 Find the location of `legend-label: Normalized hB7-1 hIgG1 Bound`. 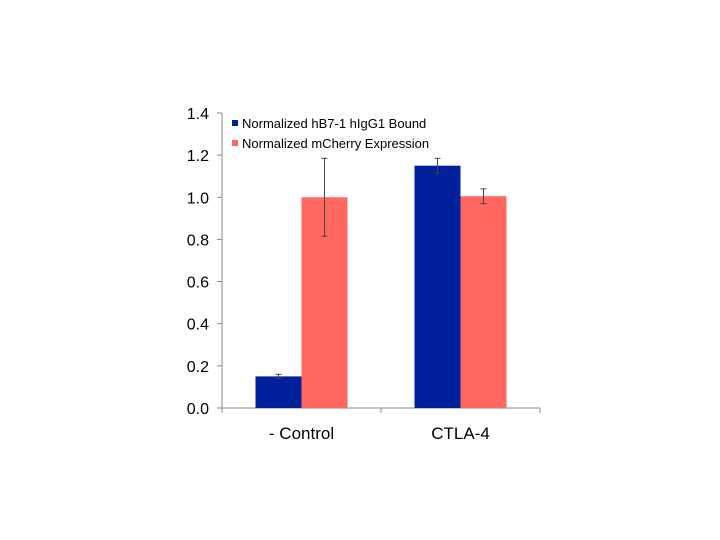

legend-label: Normalized hB7-1 hIgG1 Bound is located at coordinates (334, 123).